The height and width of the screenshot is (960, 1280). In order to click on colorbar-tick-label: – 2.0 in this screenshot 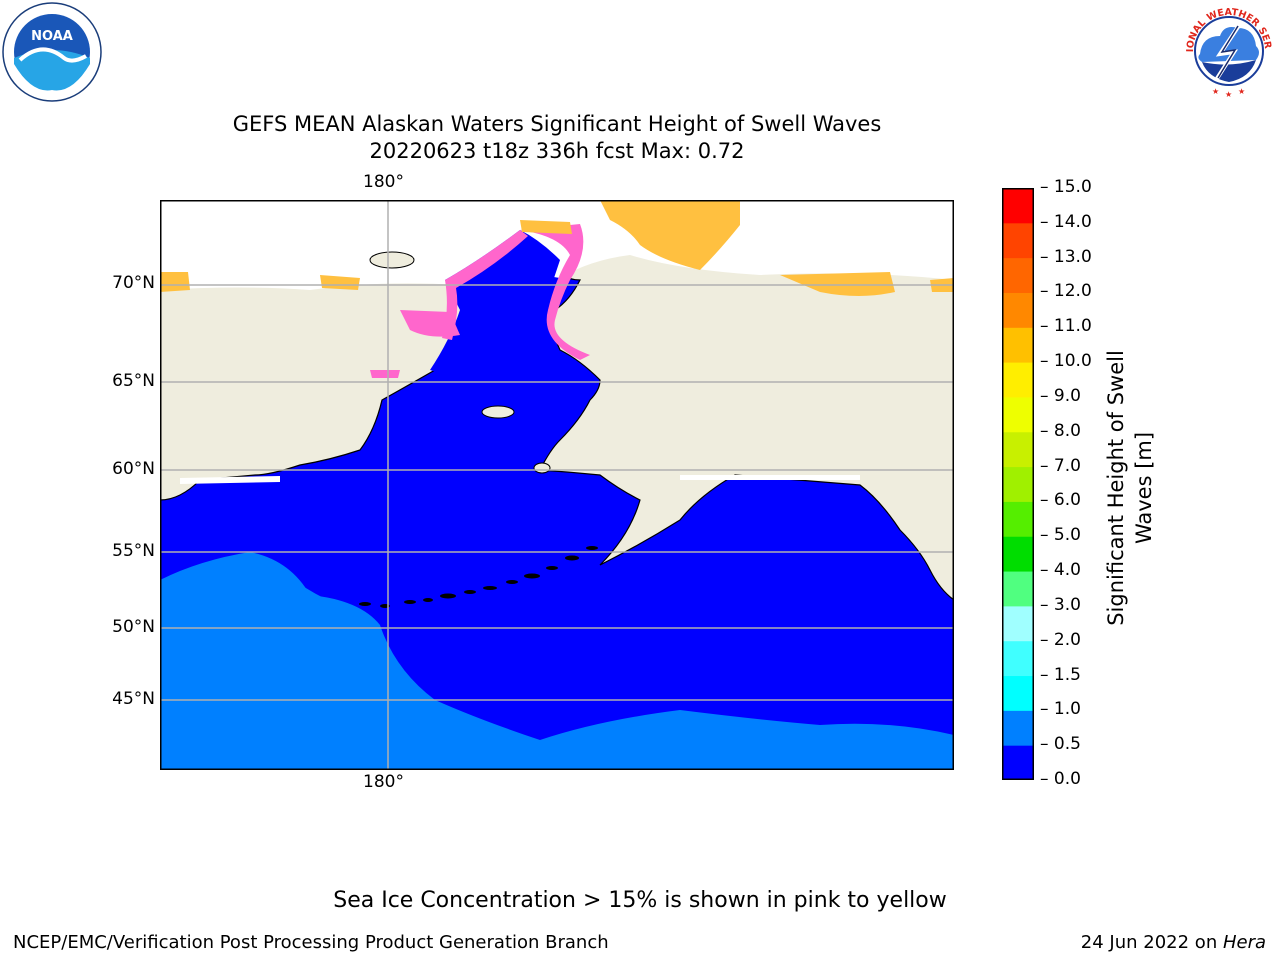, I will do `click(1060, 639)`.